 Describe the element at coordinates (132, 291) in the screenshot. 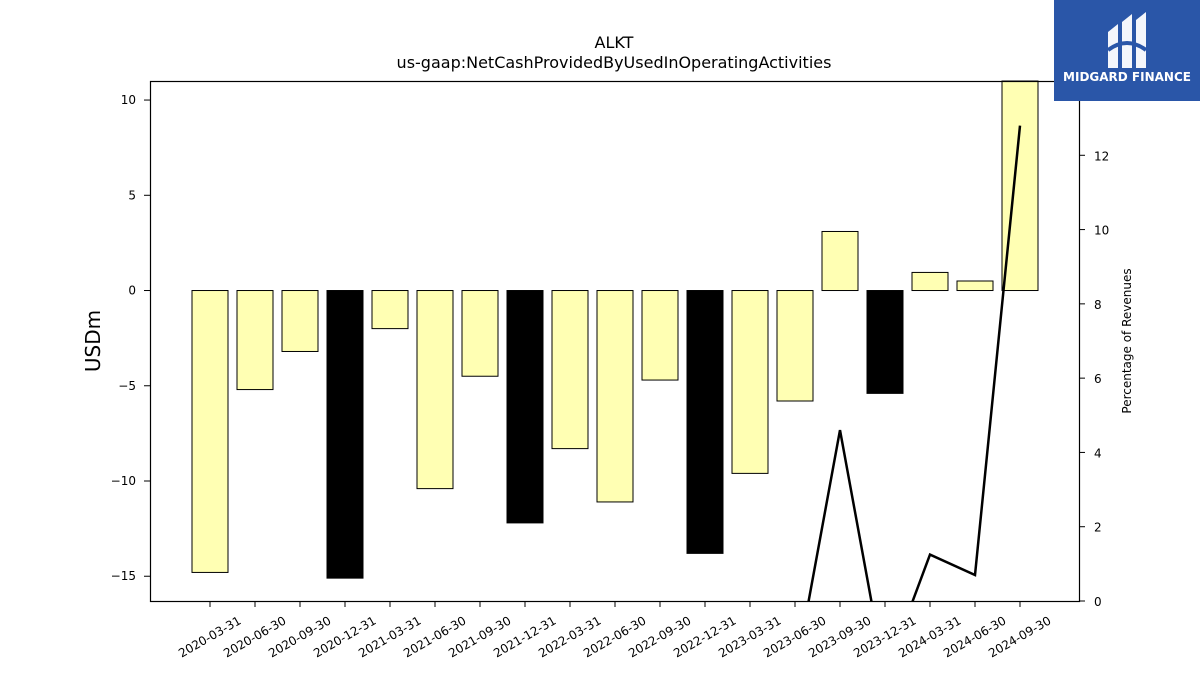

I see `y-tick-label: 0` at that location.